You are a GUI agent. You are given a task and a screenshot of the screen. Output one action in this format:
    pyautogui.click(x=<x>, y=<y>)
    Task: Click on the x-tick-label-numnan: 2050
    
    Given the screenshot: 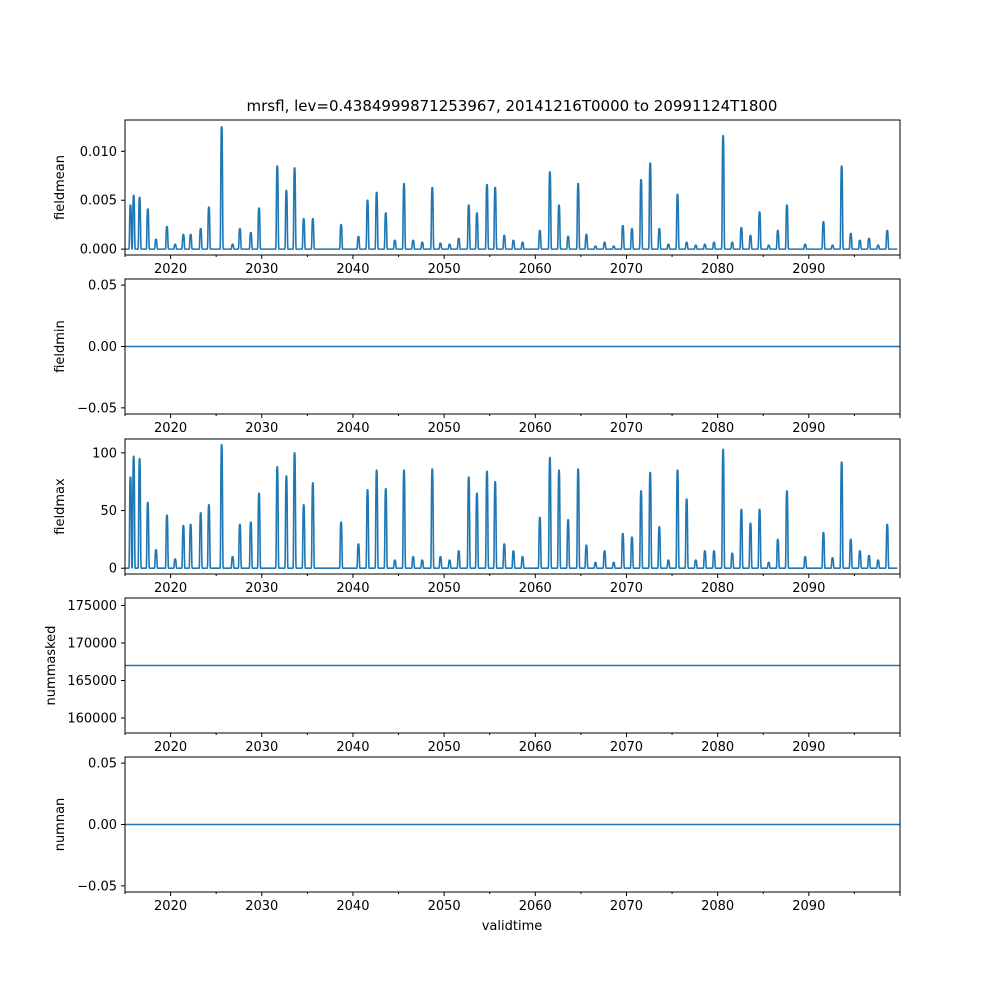 What is the action you would take?
    pyautogui.click(x=444, y=906)
    